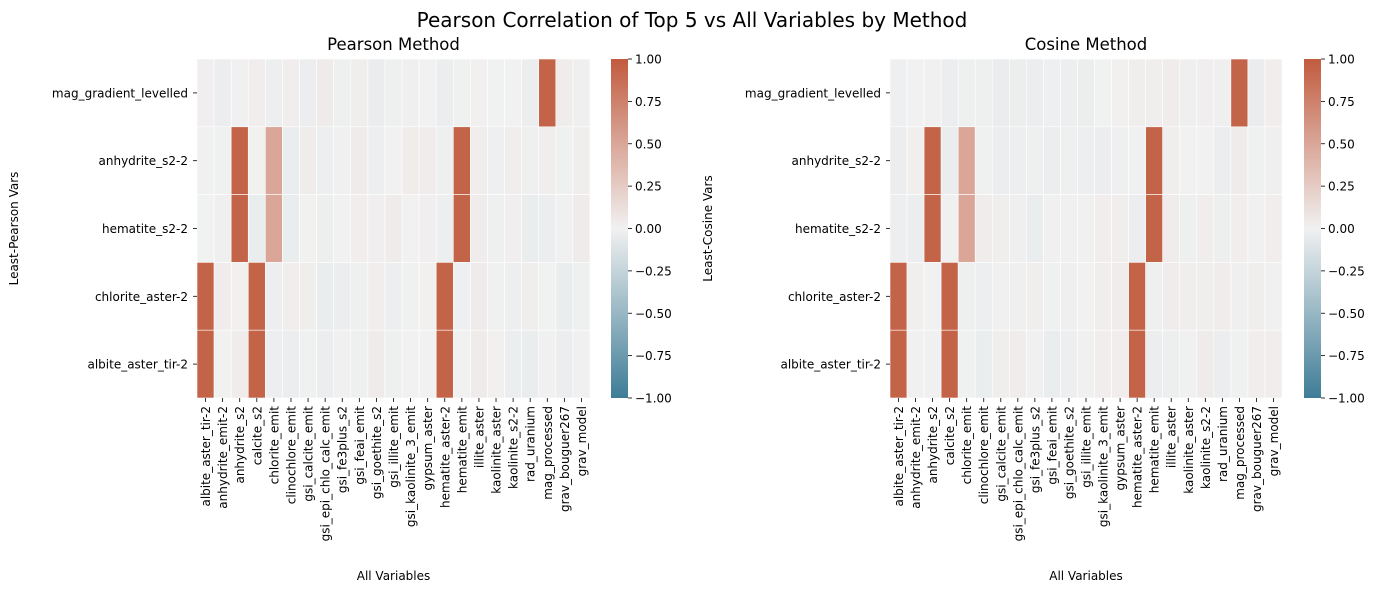  What do you see at coordinates (1189, 450) in the screenshot?
I see `x-tick-label: kaolinite_aster` at bounding box center [1189, 450].